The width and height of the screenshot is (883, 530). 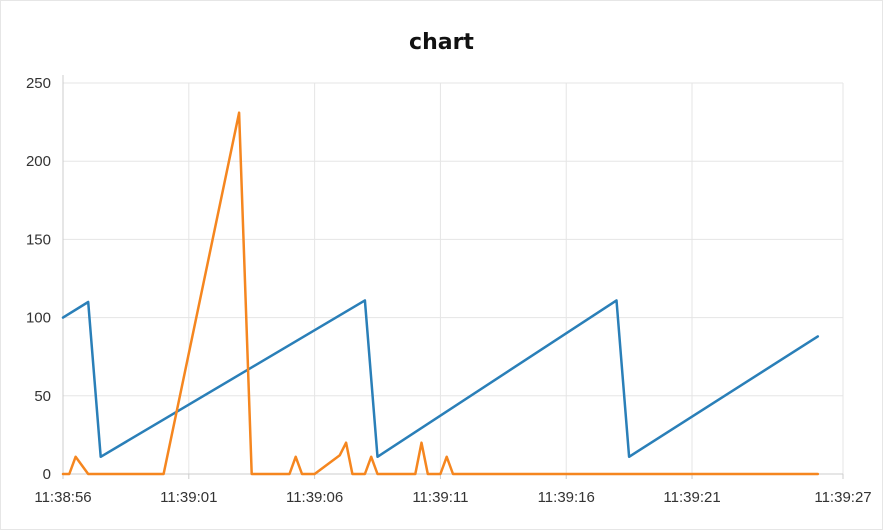 I want to click on x-tick-label: 11:39:21, so click(x=691, y=497).